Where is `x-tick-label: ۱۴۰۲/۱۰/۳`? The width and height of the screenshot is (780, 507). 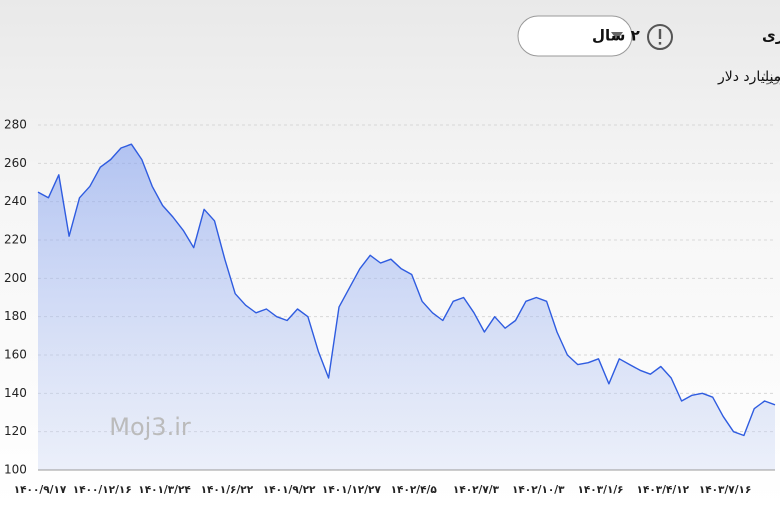 x-tick-label: ۱۴۰۲/۱۰/۳ is located at coordinates (538, 490).